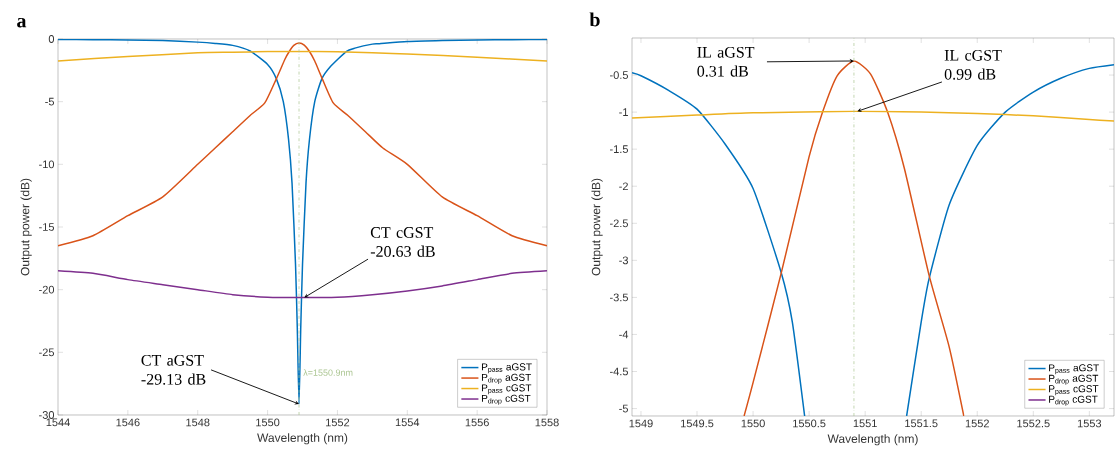  Describe the element at coordinates (22, 22) in the screenshot. I see `chart-title: a` at that location.